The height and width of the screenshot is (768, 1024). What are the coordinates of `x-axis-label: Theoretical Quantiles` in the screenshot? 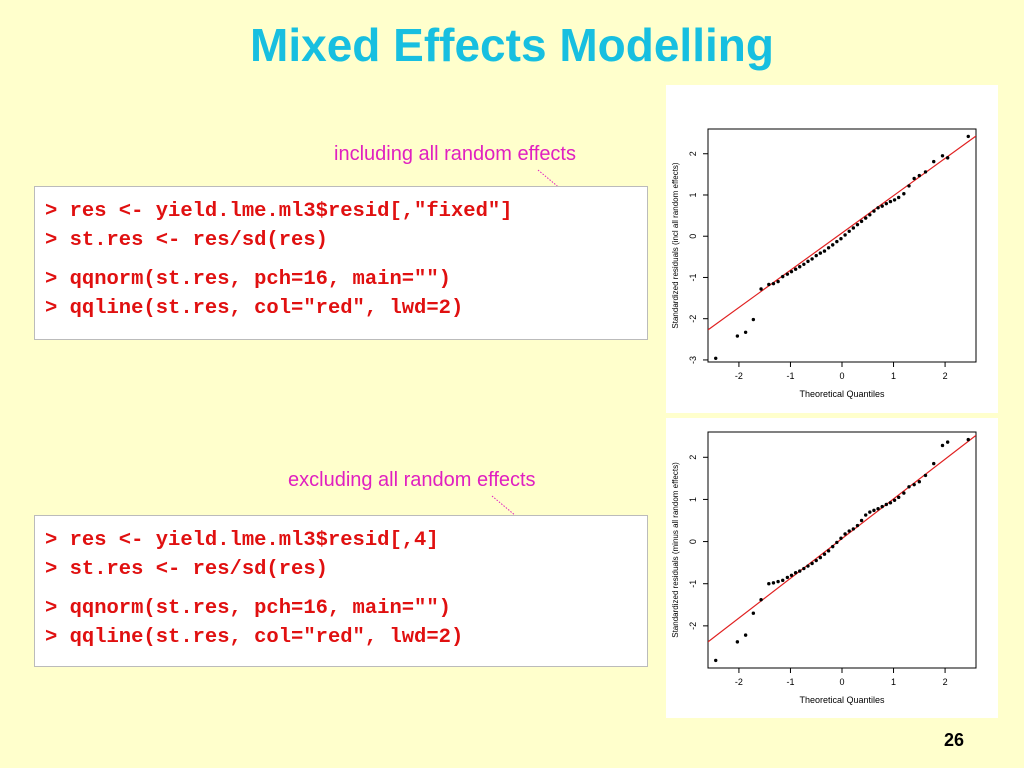 It's located at (842, 700).